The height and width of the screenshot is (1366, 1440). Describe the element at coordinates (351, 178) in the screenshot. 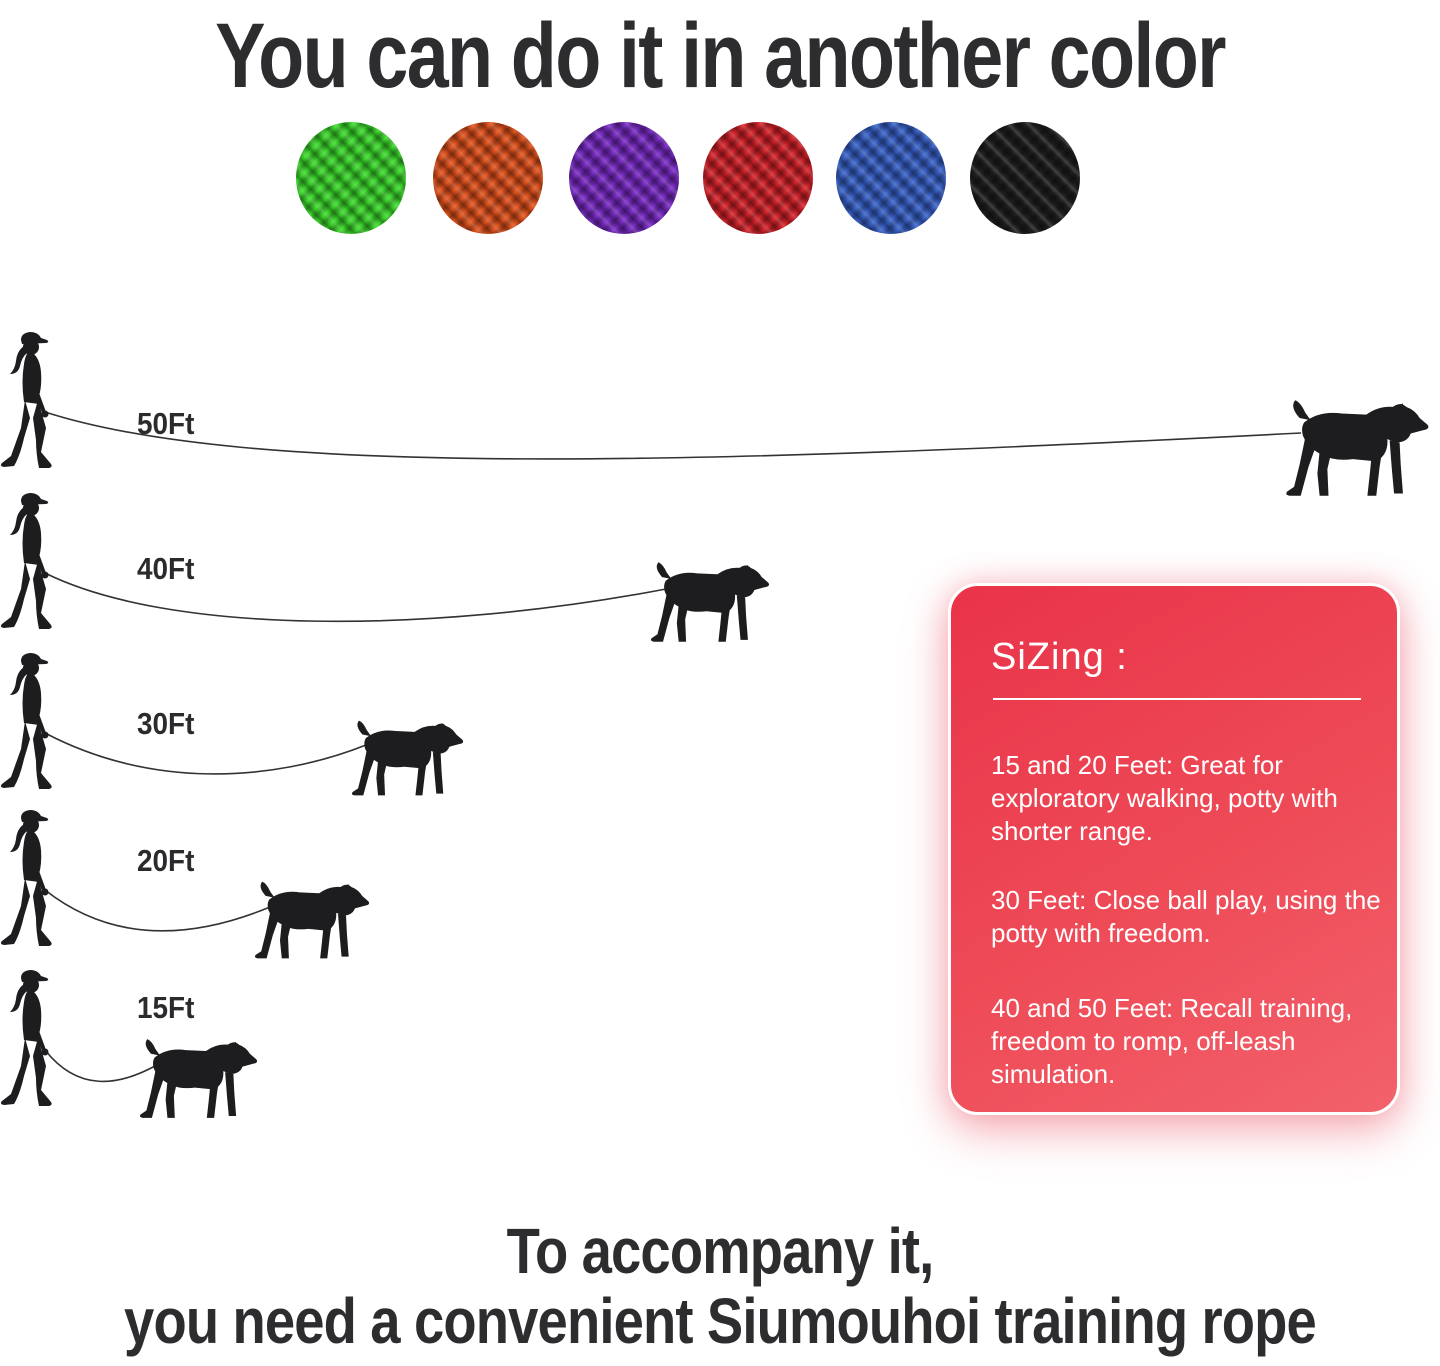

I see `color-swatch-green` at that location.